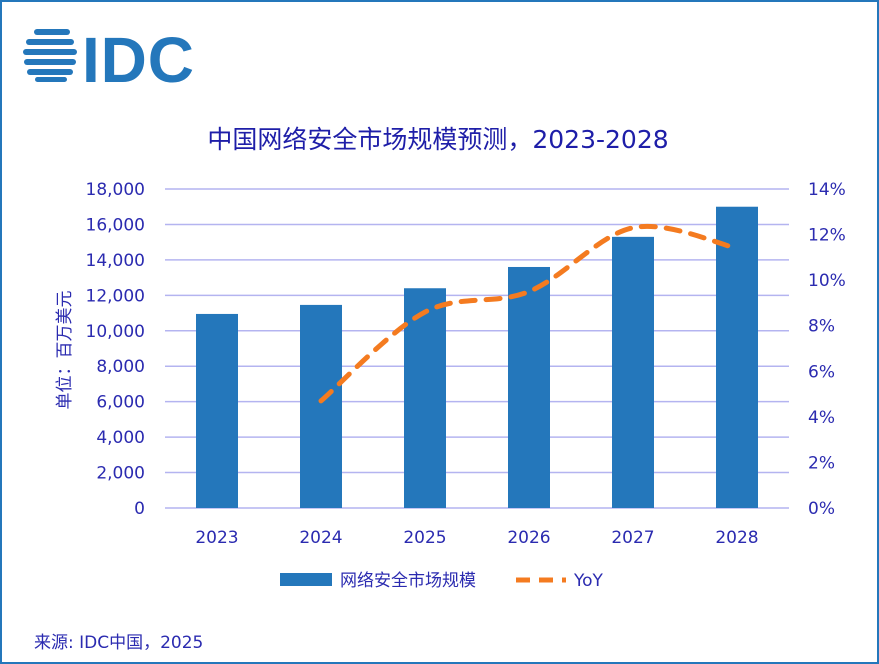 The image size is (879, 664). What do you see at coordinates (827, 190) in the screenshot?
I see `y2-tick-label: 14%` at bounding box center [827, 190].